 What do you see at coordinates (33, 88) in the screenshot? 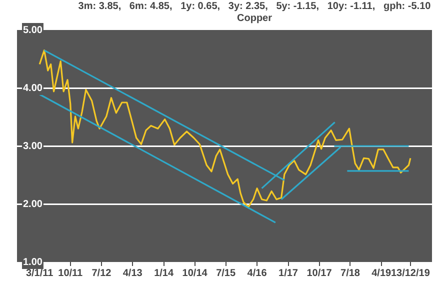
I see `y-tick-label: 4.00` at bounding box center [33, 88].